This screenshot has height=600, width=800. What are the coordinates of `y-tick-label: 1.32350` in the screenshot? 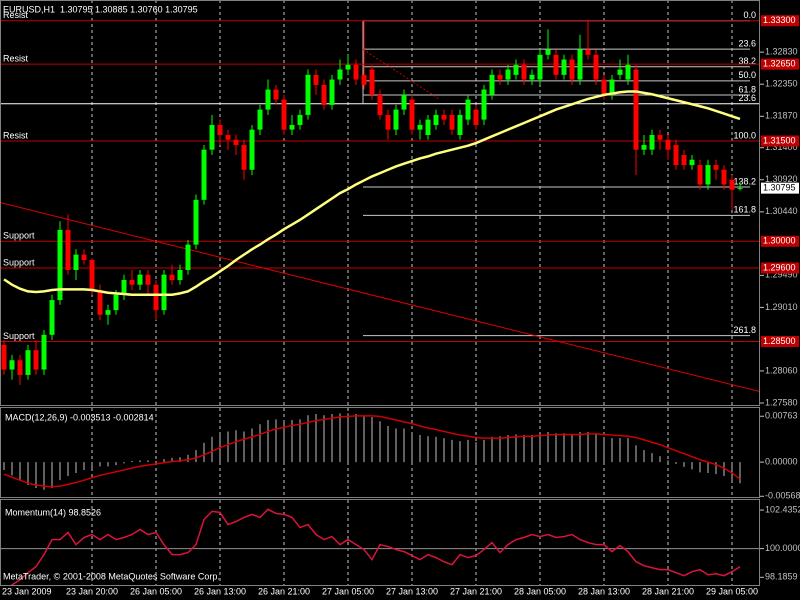 It's located at (781, 84).